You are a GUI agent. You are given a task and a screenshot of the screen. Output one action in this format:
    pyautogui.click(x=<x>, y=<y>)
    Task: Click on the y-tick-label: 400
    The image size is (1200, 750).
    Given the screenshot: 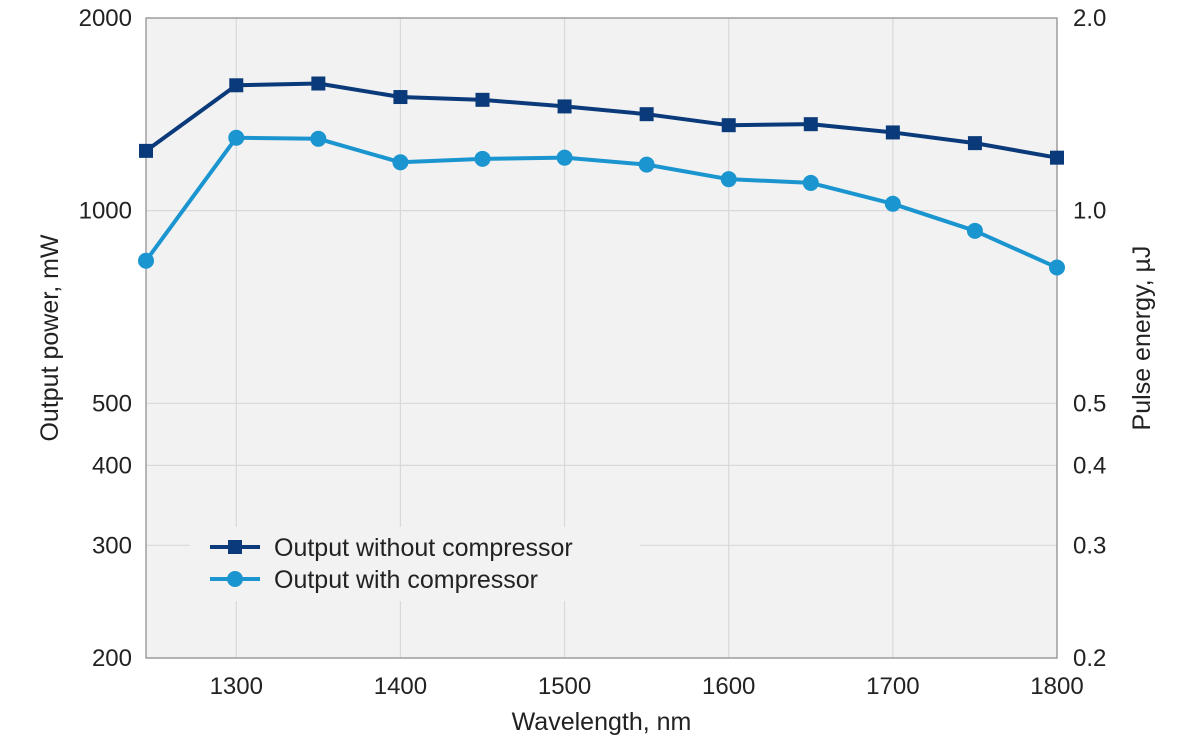 What is the action you would take?
    pyautogui.click(x=112, y=465)
    